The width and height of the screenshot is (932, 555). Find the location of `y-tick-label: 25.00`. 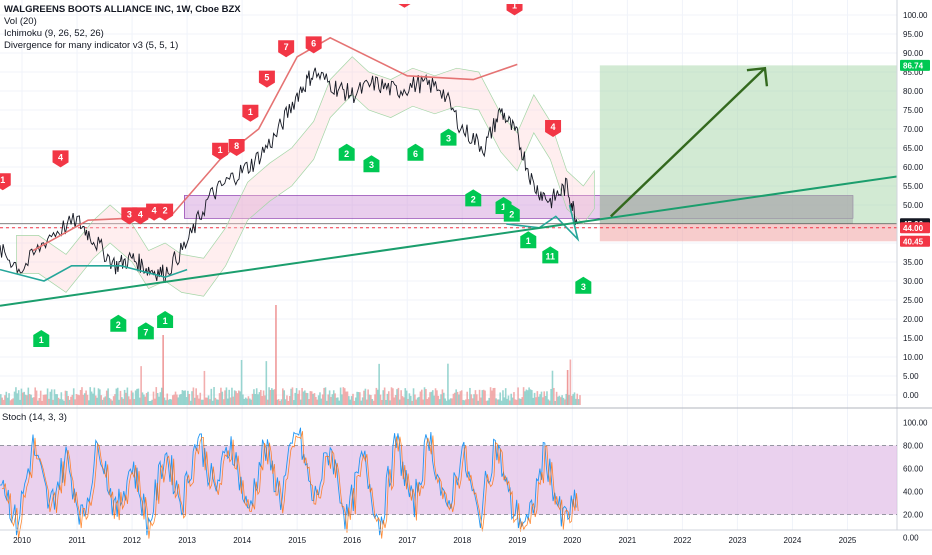

y-tick-label: 25.00 is located at coordinates (913, 300).